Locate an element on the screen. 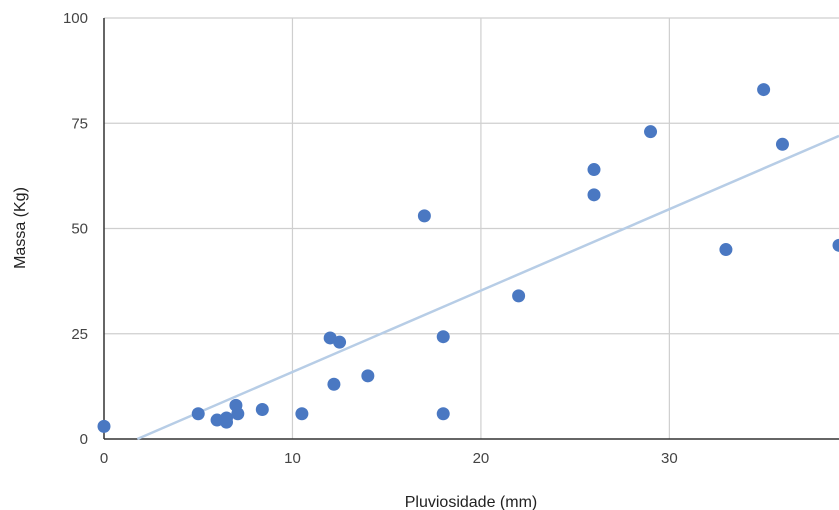 The image size is (839, 510). y-tick-label: 75 is located at coordinates (79, 123).